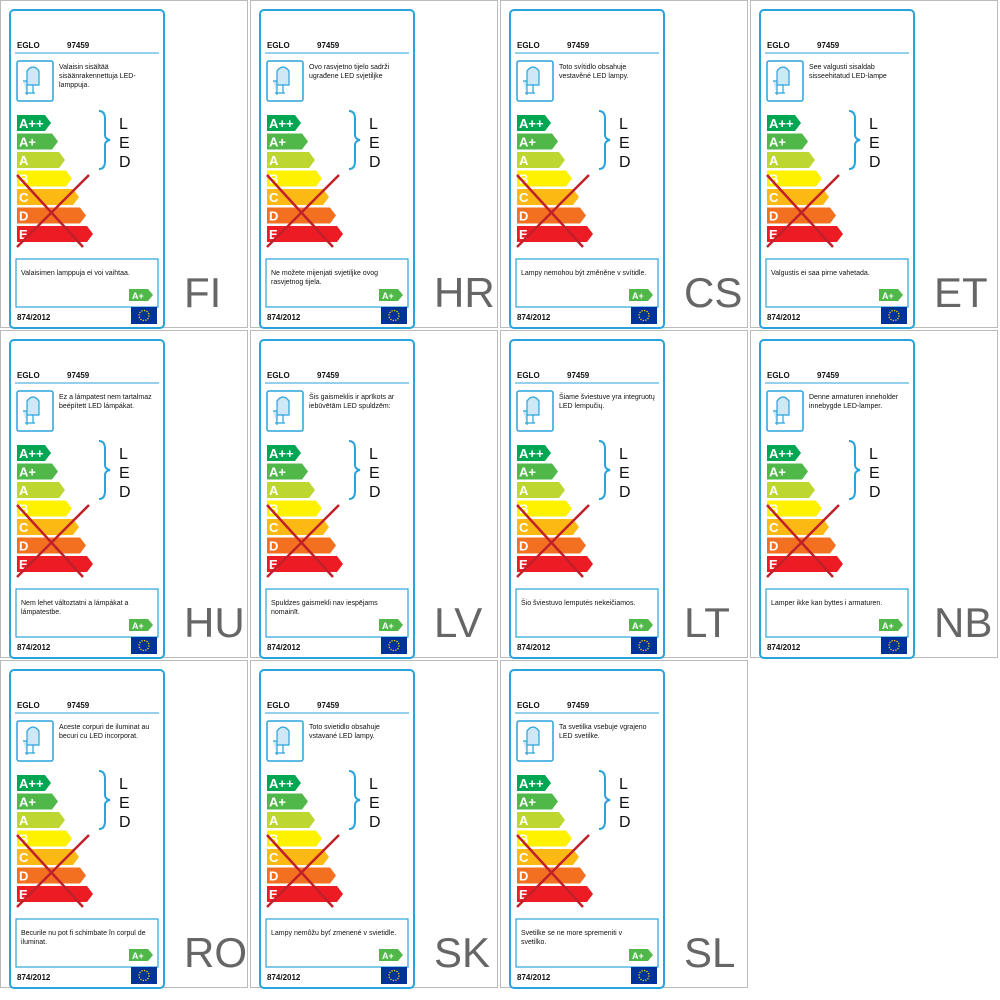 The height and width of the screenshot is (1000, 1000). What do you see at coordinates (961, 292) in the screenshot?
I see `language-code: ET` at bounding box center [961, 292].